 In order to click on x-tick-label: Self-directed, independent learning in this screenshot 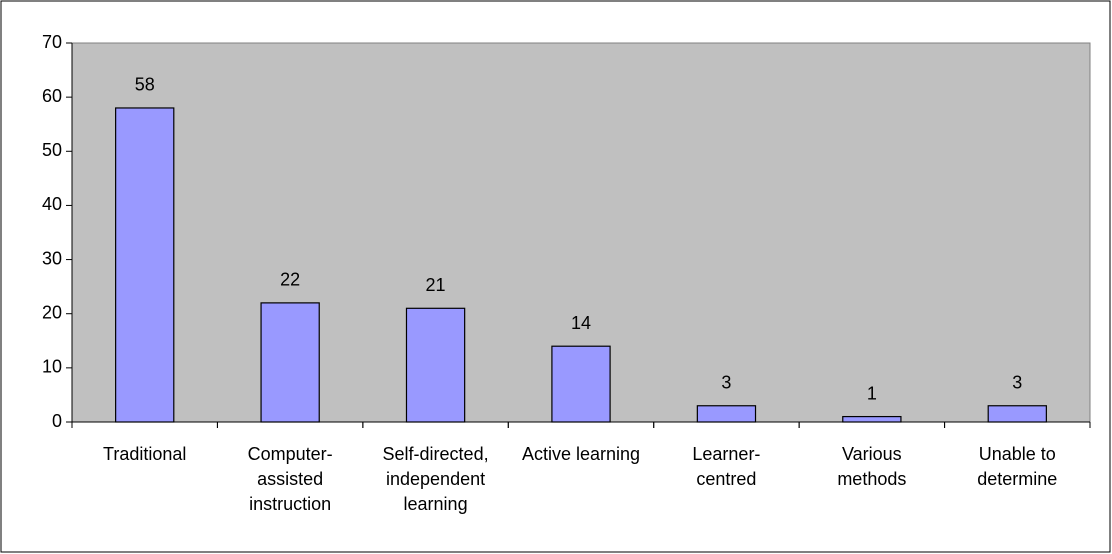, I will do `click(435, 479)`.